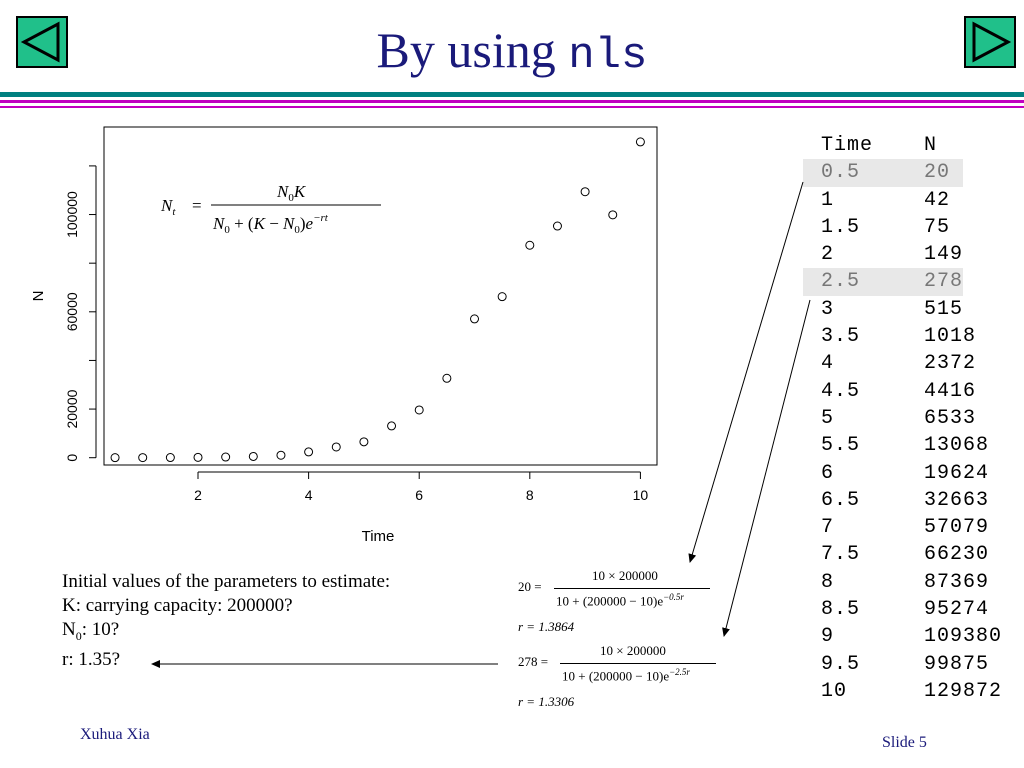 This screenshot has height=768, width=1024. I want to click on table-row: 1.5 75, so click(883, 227).